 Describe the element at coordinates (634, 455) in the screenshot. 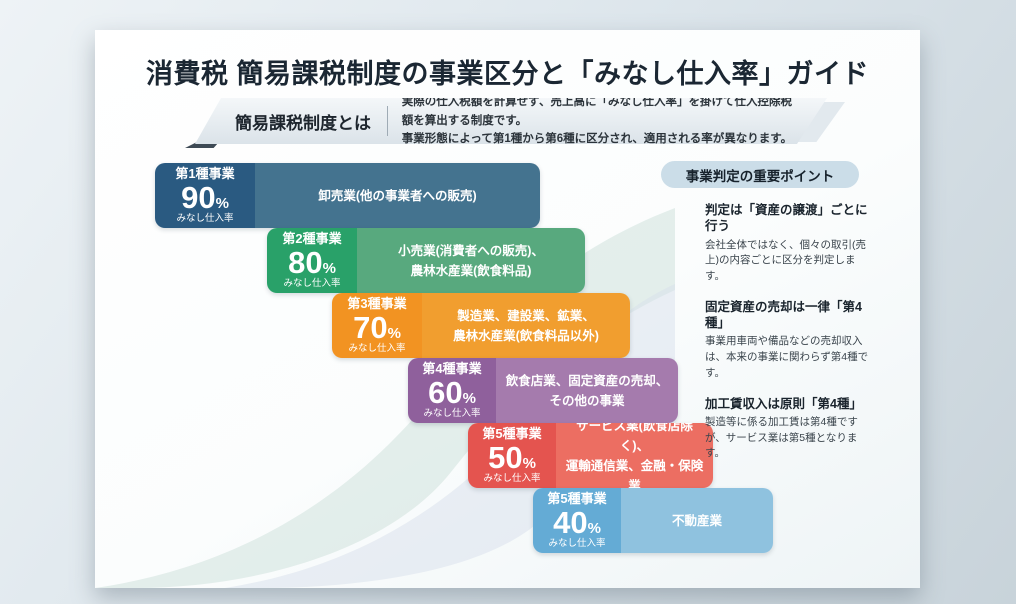

I see `step-5-description: サービス業(飲食店除く)、 運輸通信業、金融・保険業` at that location.